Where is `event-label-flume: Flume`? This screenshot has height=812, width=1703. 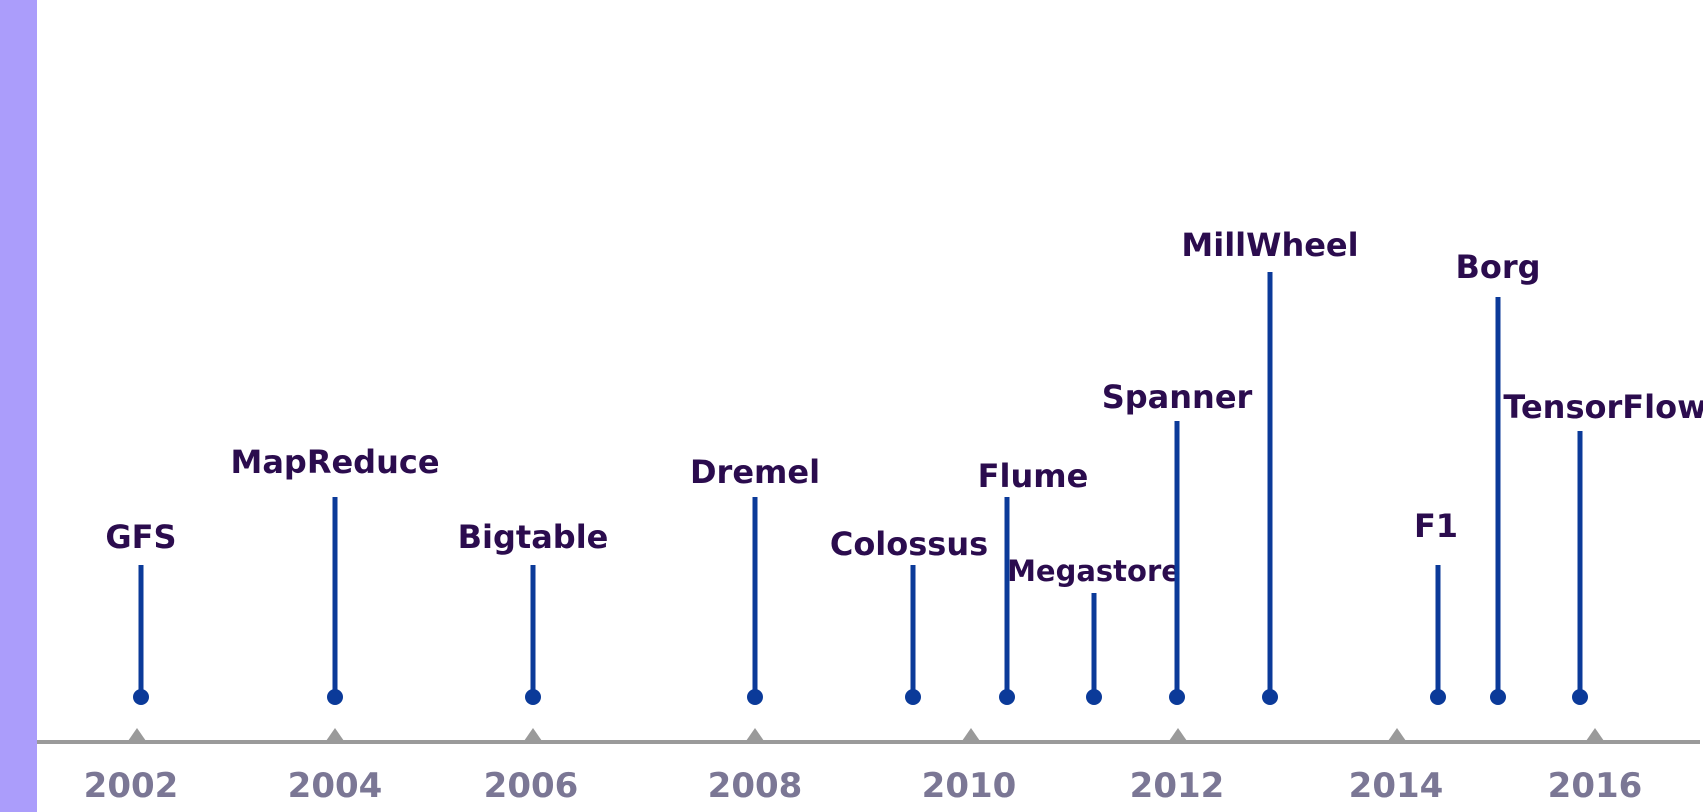
event-label-flume: Flume is located at coordinates (1033, 476).